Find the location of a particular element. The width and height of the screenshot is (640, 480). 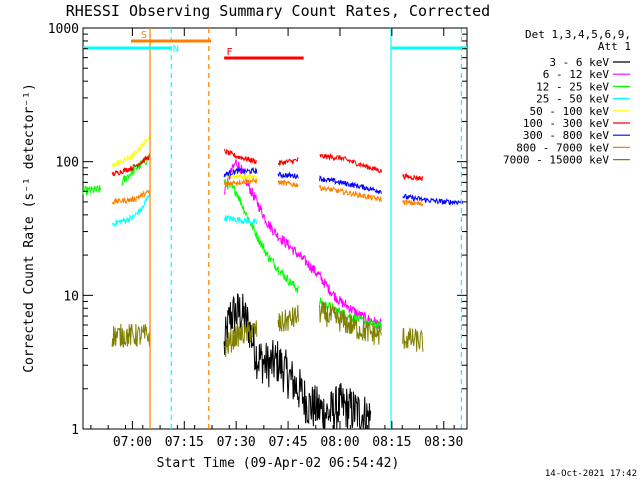

legend-entry-label: 7000 - 15000 keV is located at coordinates (556, 160).